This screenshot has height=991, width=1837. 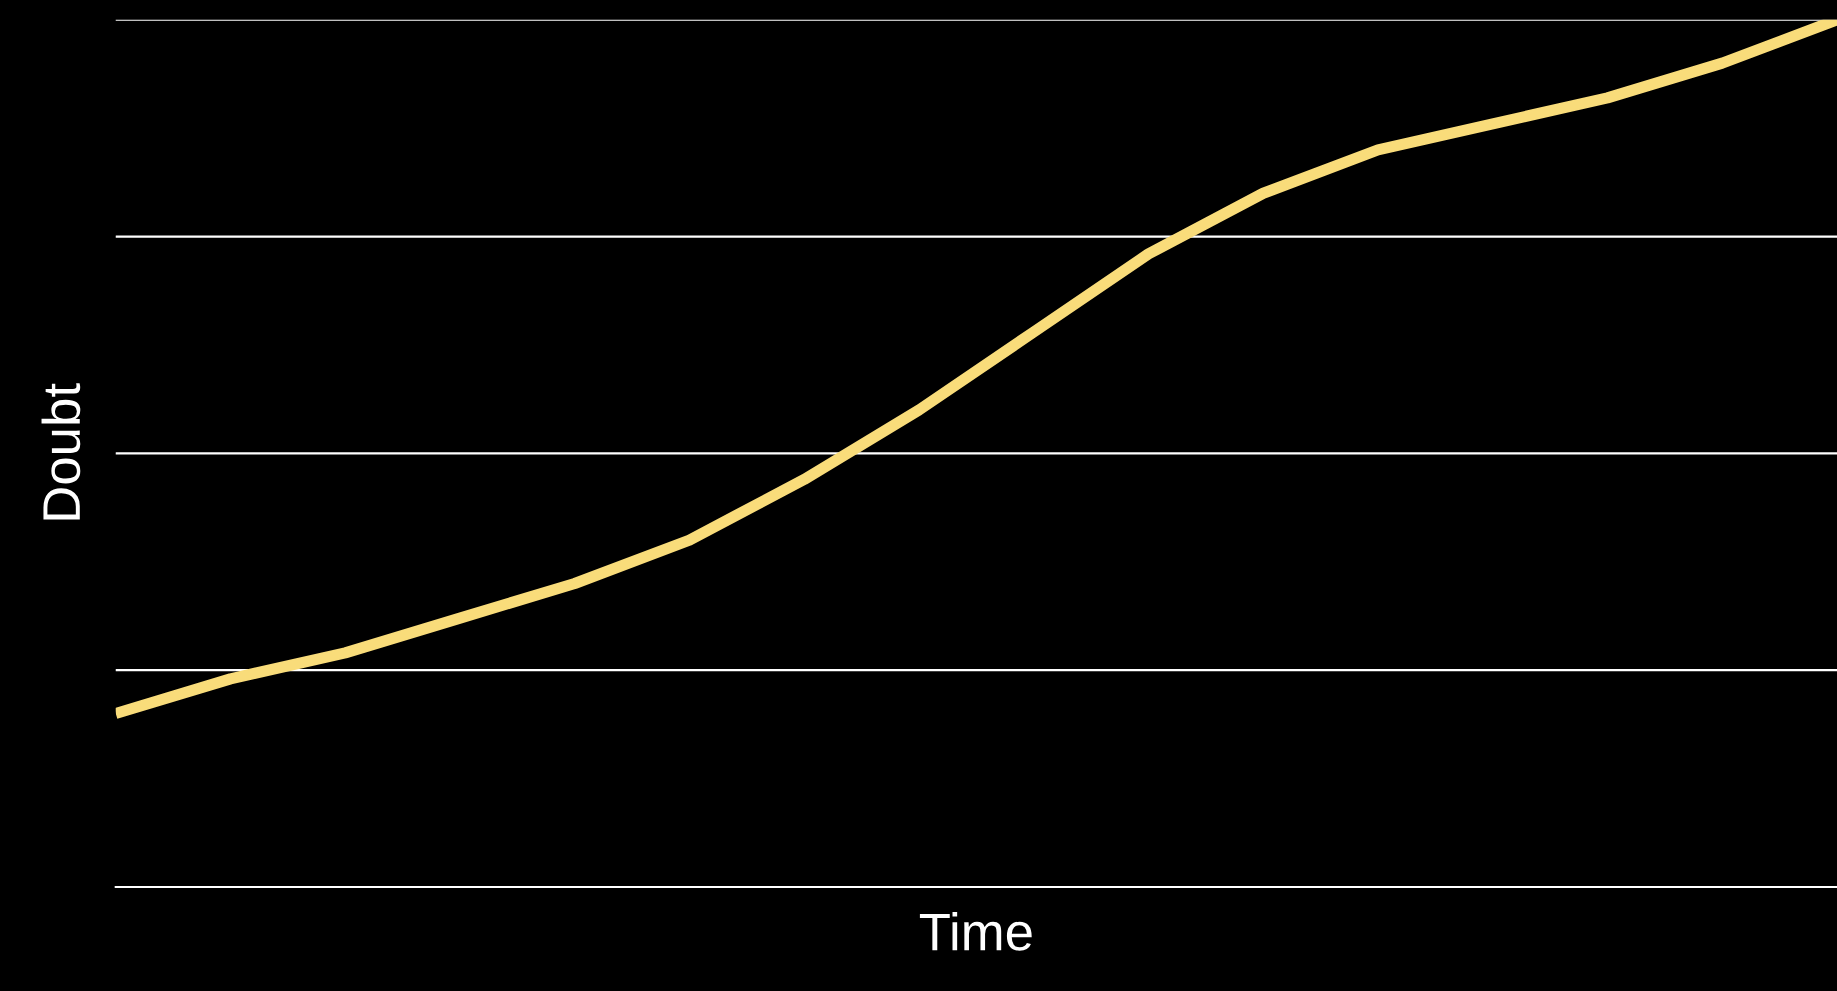 I want to click on y-axis-title: Doubt, so click(x=61, y=451).